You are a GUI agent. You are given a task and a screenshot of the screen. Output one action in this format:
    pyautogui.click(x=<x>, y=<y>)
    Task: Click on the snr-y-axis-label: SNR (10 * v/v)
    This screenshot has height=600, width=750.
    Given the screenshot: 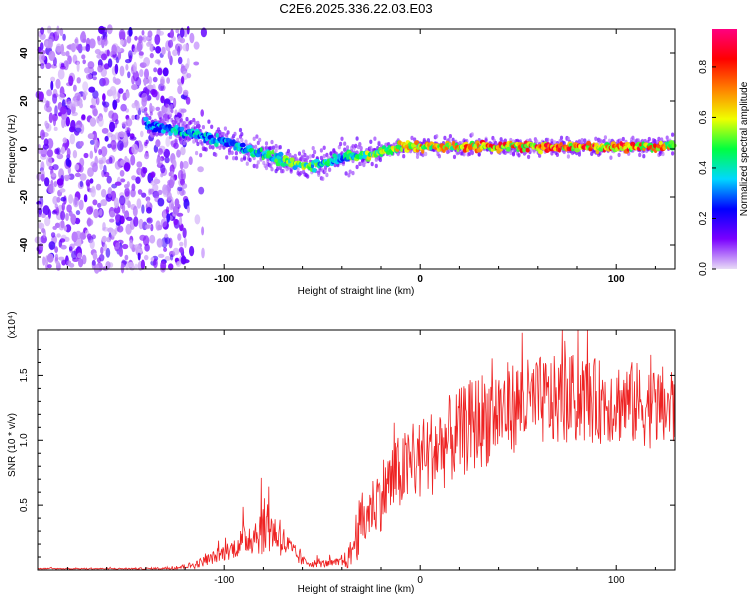 What is the action you would take?
    pyautogui.click(x=12, y=445)
    